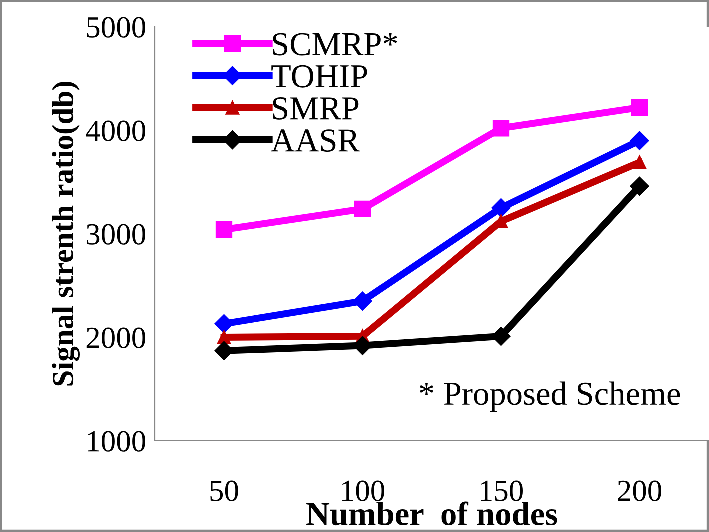  Describe the element at coordinates (116, 234) in the screenshot. I see `y-tick-label: 3000` at that location.